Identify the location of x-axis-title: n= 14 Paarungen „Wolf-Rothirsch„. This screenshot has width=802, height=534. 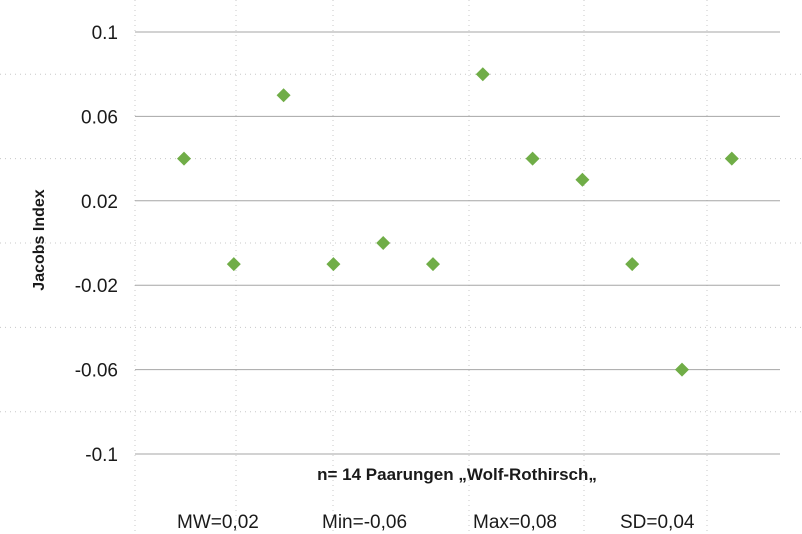
(457, 474).